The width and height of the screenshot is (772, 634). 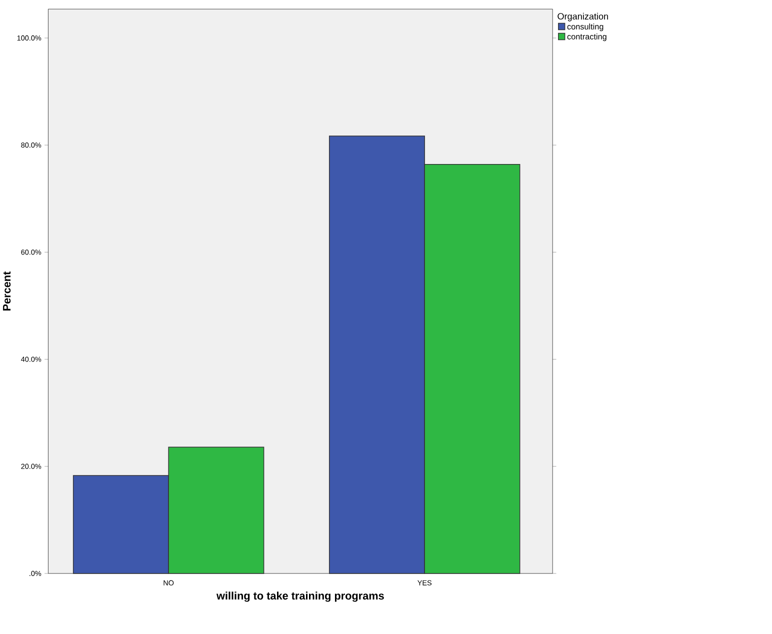 I want to click on legend-label: contracting, so click(x=586, y=37).